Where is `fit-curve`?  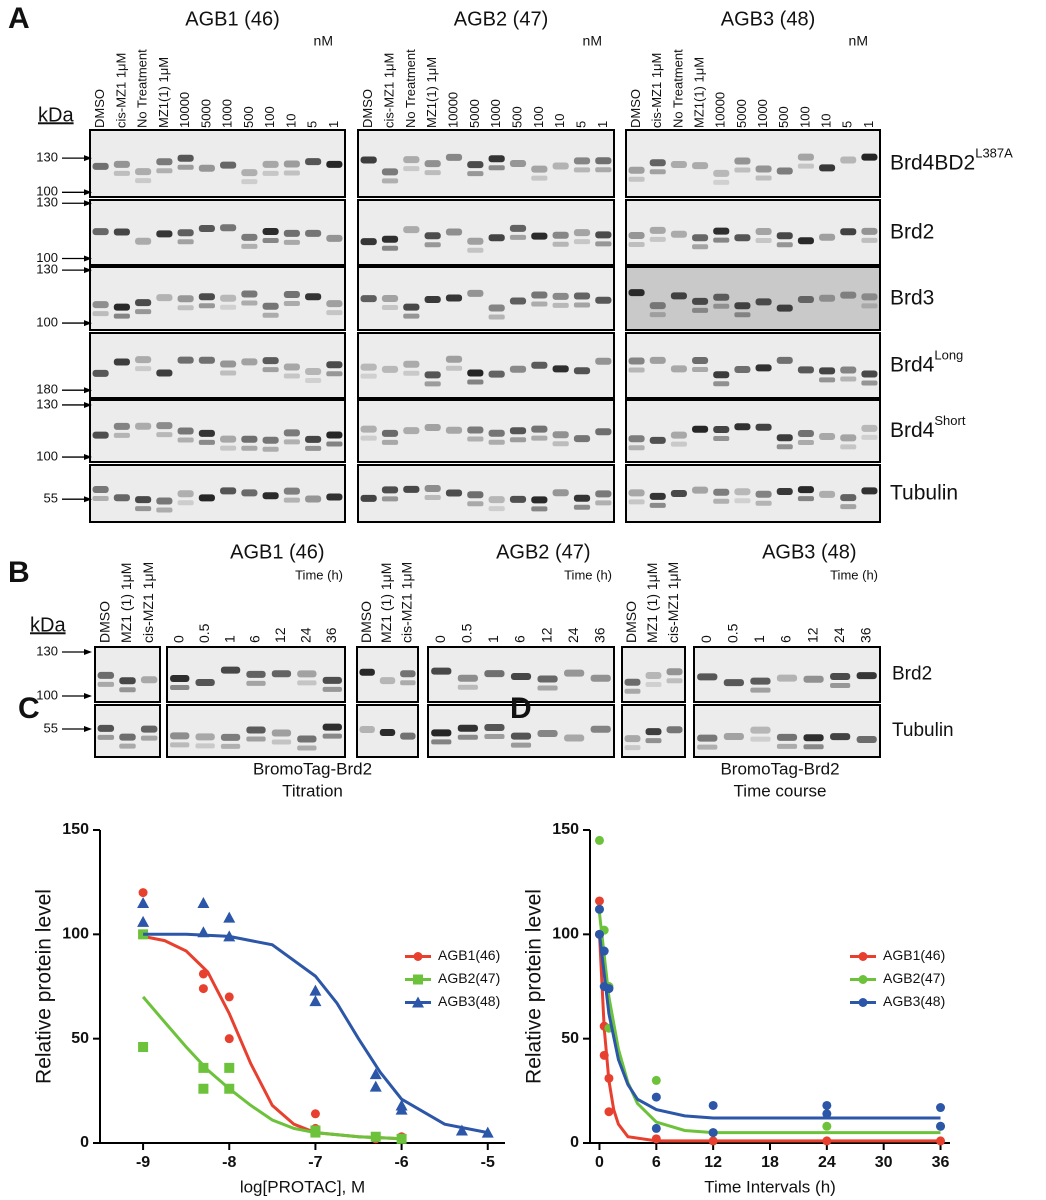
fit-curve is located at coordinates (271, 1068).